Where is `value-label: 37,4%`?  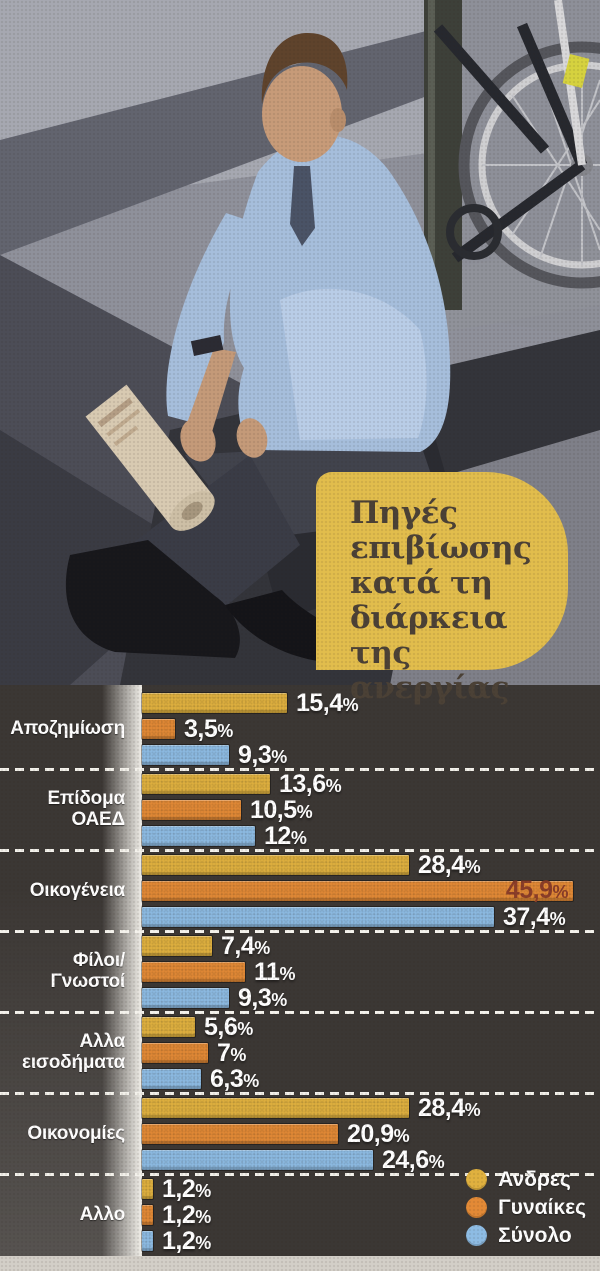
value-label: 37,4% is located at coordinates (534, 916).